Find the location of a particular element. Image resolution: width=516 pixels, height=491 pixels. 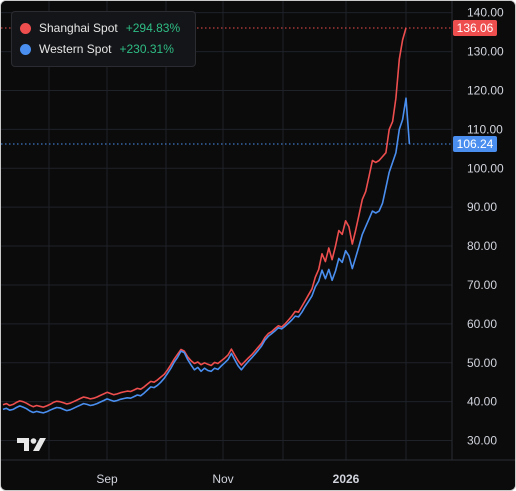

y-tick-label: 50.00 is located at coordinates (482, 363).